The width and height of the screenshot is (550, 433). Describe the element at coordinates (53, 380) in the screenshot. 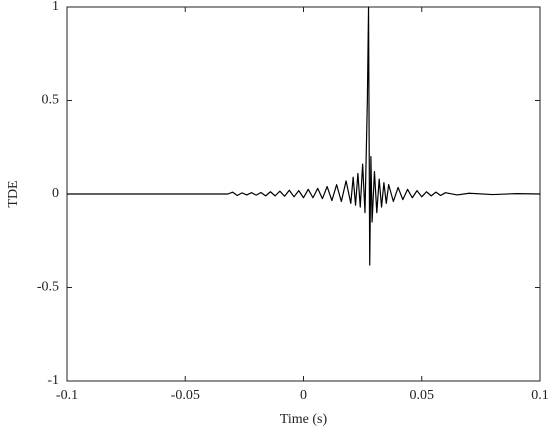

I see `y-tick-label: -1` at that location.